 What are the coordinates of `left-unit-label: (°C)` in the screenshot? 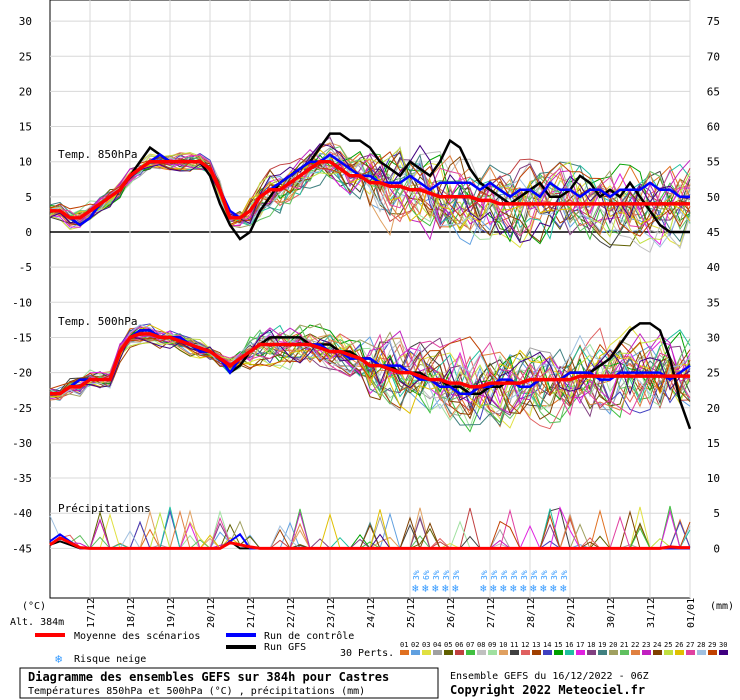 It's located at (34, 606).